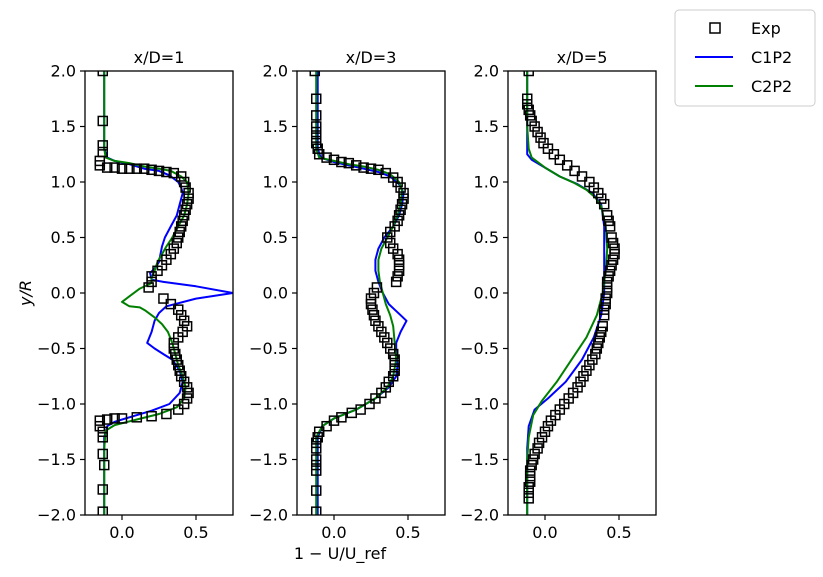 The image size is (823, 577). I want to click on x-axis-label: 1 − U/U_ref, so click(340, 554).